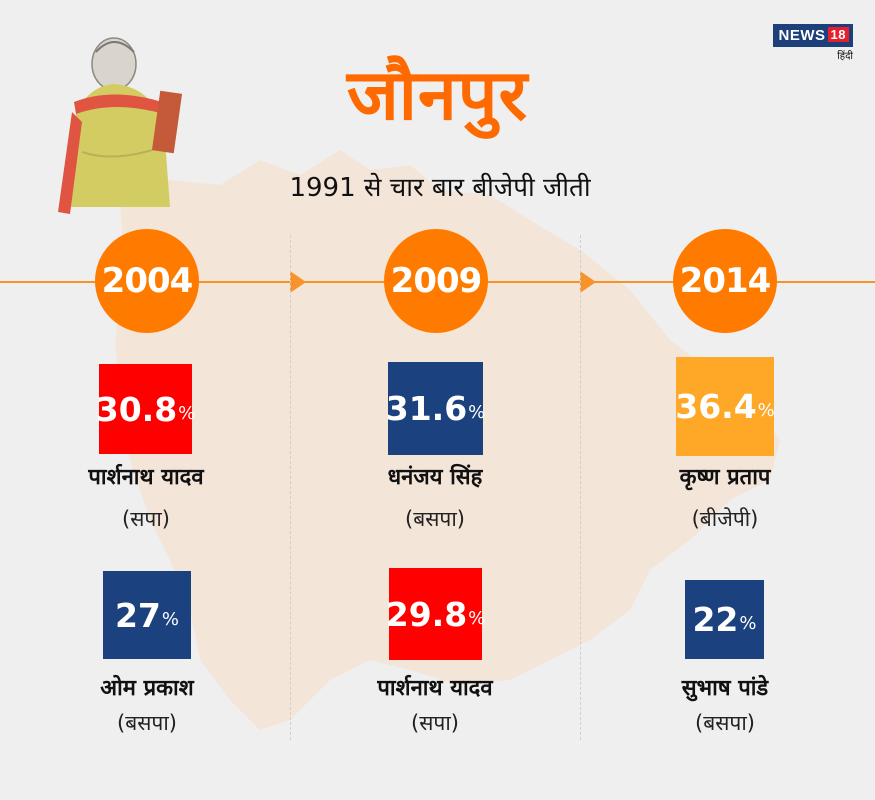 This screenshot has height=800, width=875. I want to click on vote-share-box: 22%, so click(724, 619).